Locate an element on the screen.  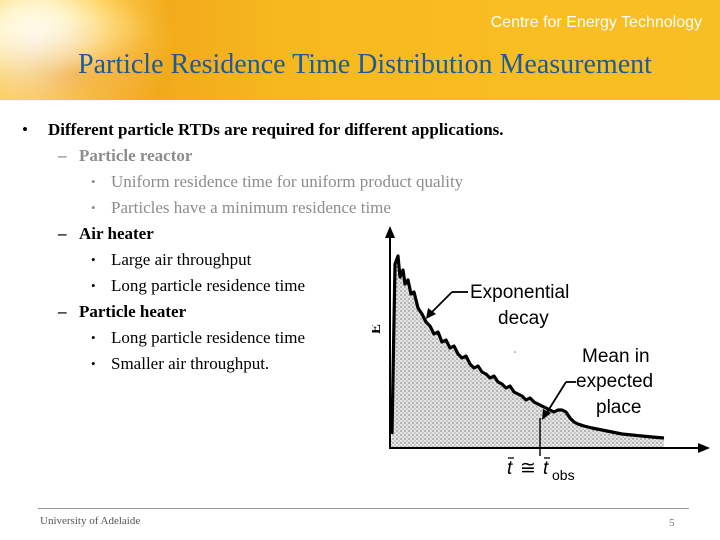
mean-label-line1: Mean in is located at coordinates (616, 356).